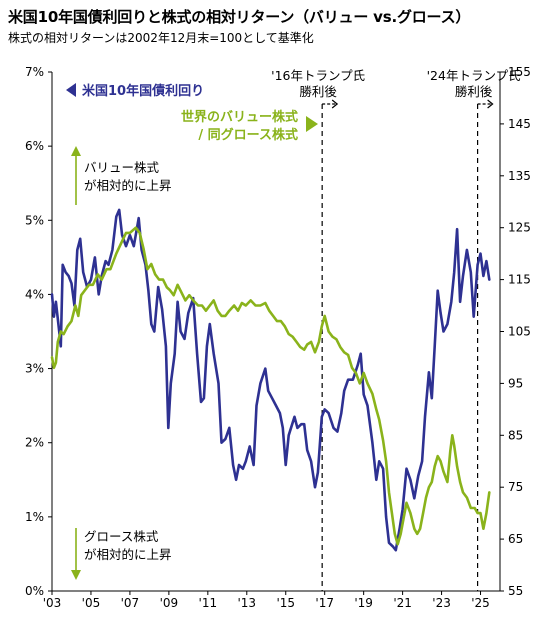 This screenshot has height=636, width=556. Describe the element at coordinates (515, 539) in the screenshot. I see `y-right-tick-label: 65` at that location.